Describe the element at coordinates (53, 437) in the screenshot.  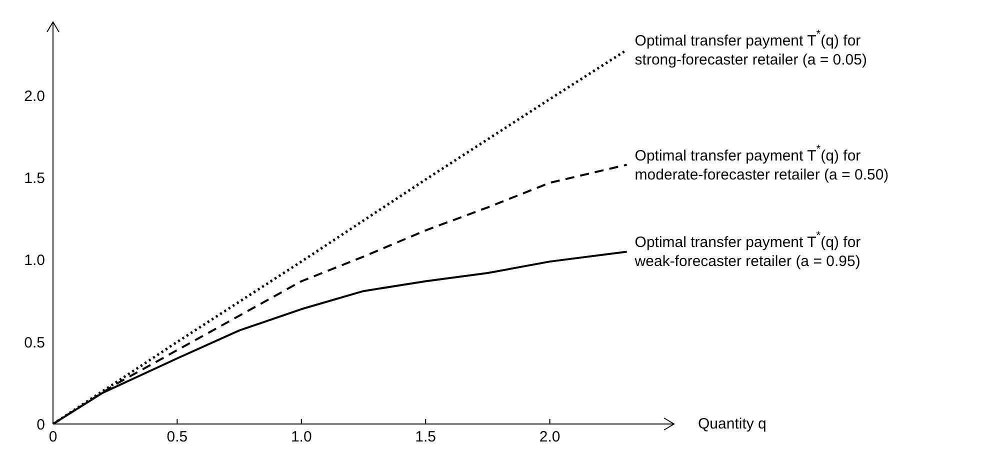
I see `x-tick-label: 0` at that location.